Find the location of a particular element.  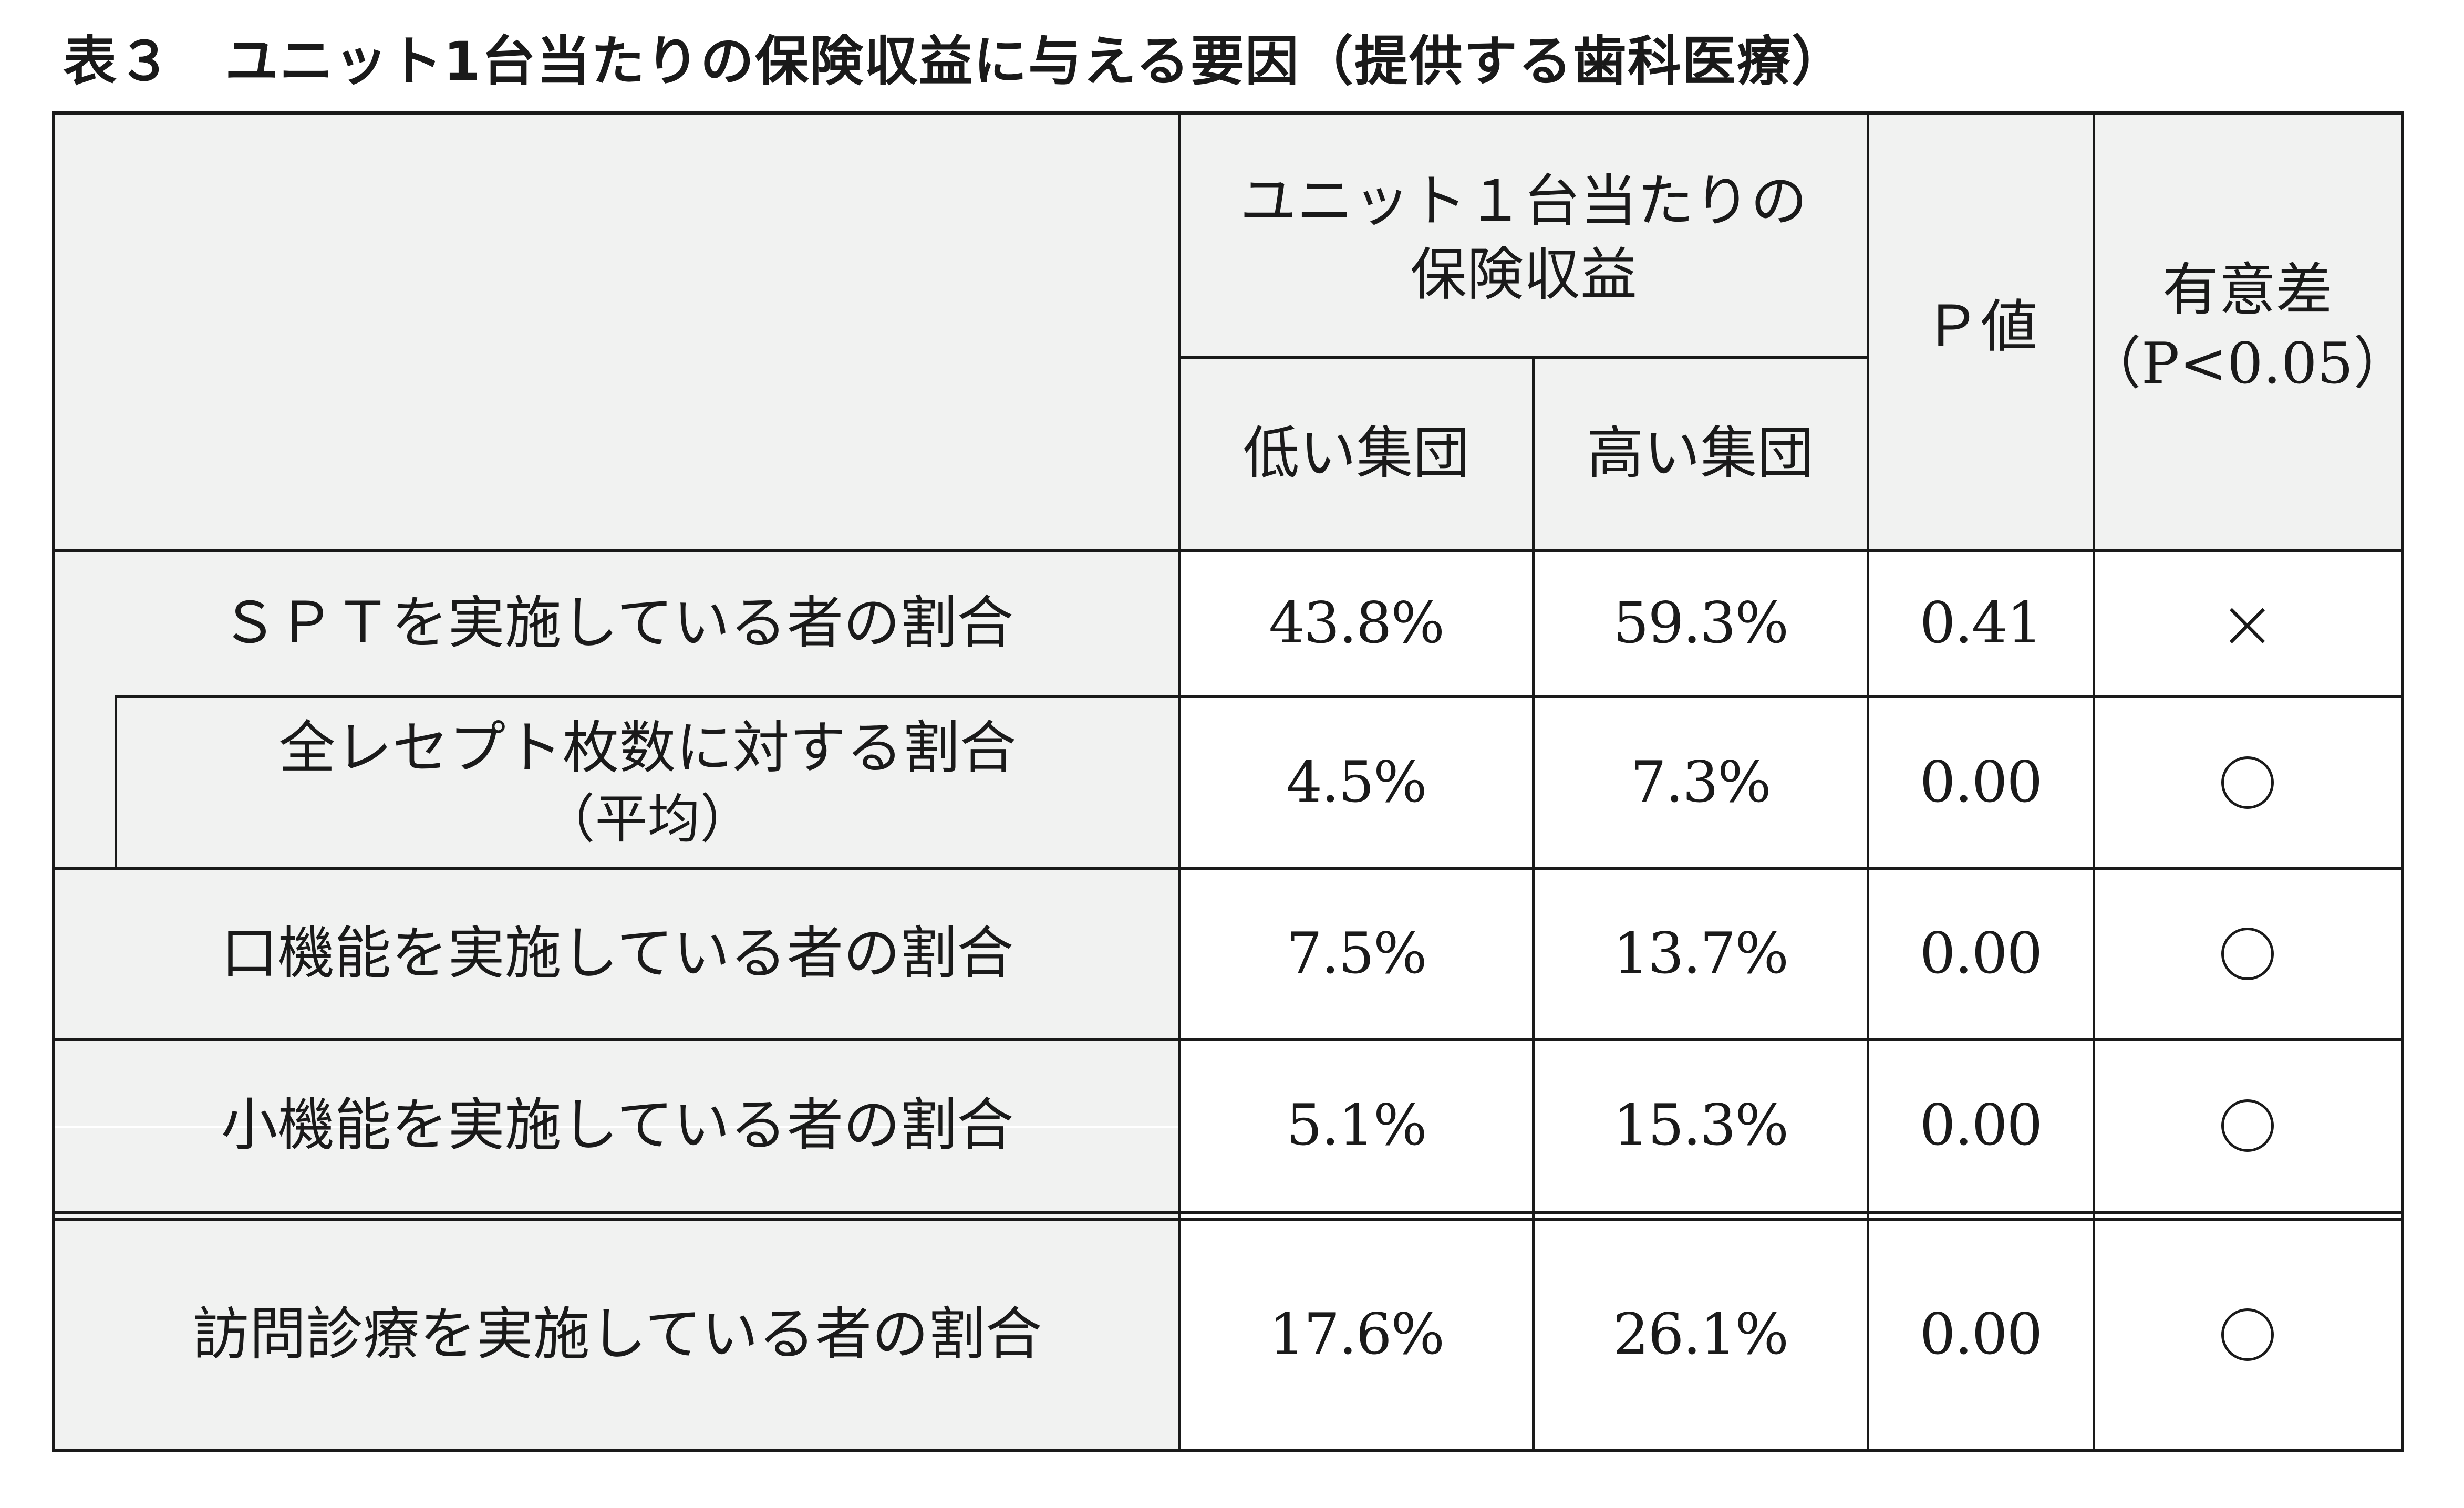

p-value: 0.41 is located at coordinates (1981, 623).